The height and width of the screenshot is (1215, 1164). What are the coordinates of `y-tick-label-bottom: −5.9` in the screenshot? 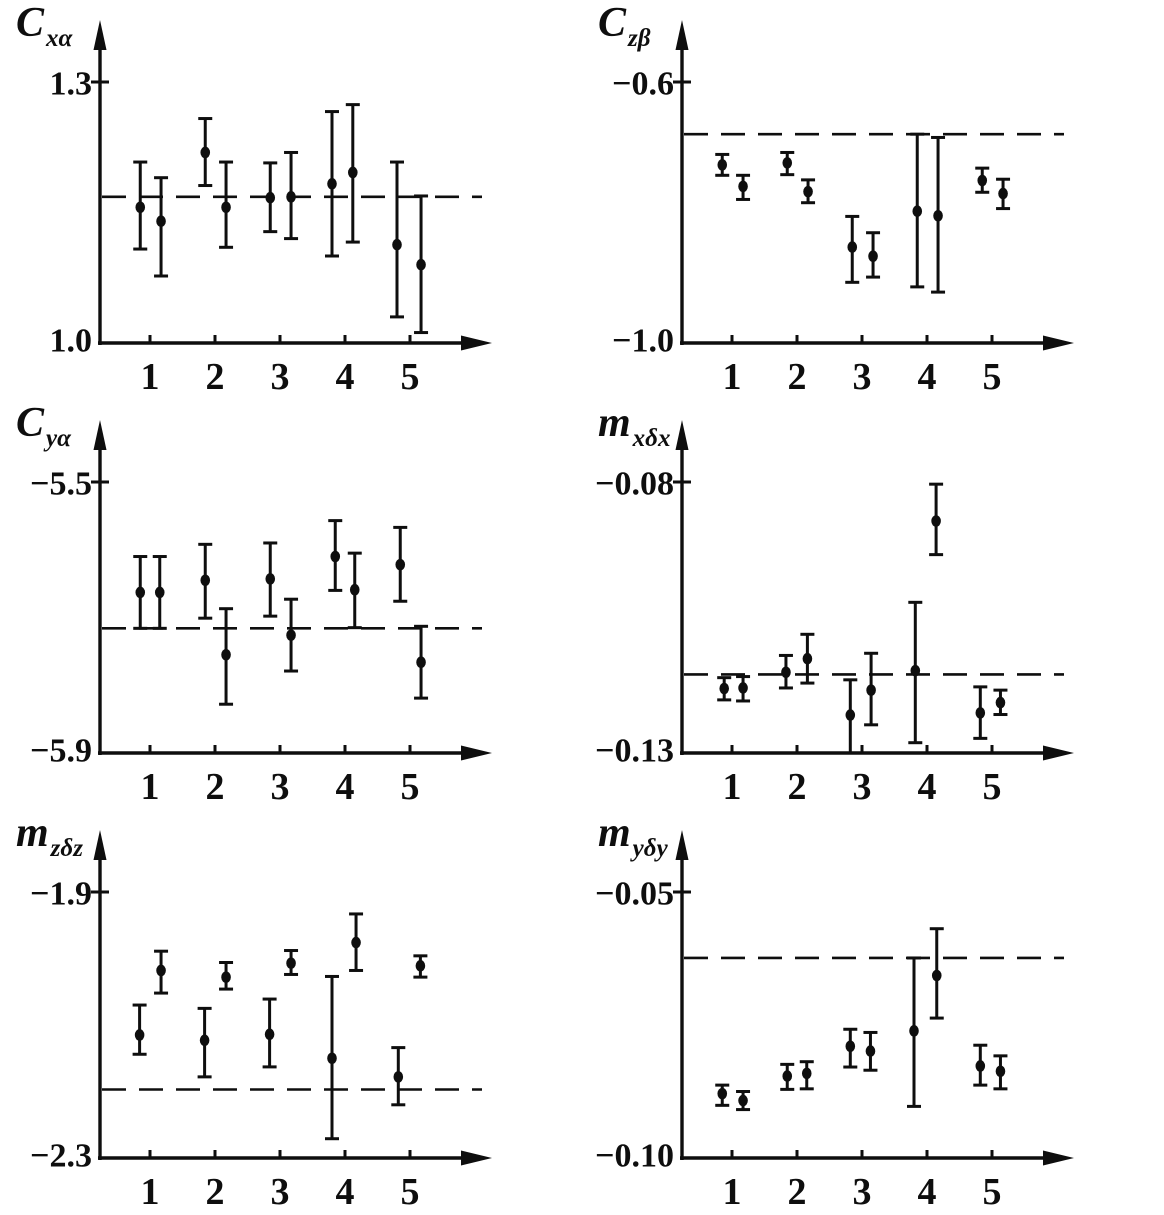 It's located at (61, 751).